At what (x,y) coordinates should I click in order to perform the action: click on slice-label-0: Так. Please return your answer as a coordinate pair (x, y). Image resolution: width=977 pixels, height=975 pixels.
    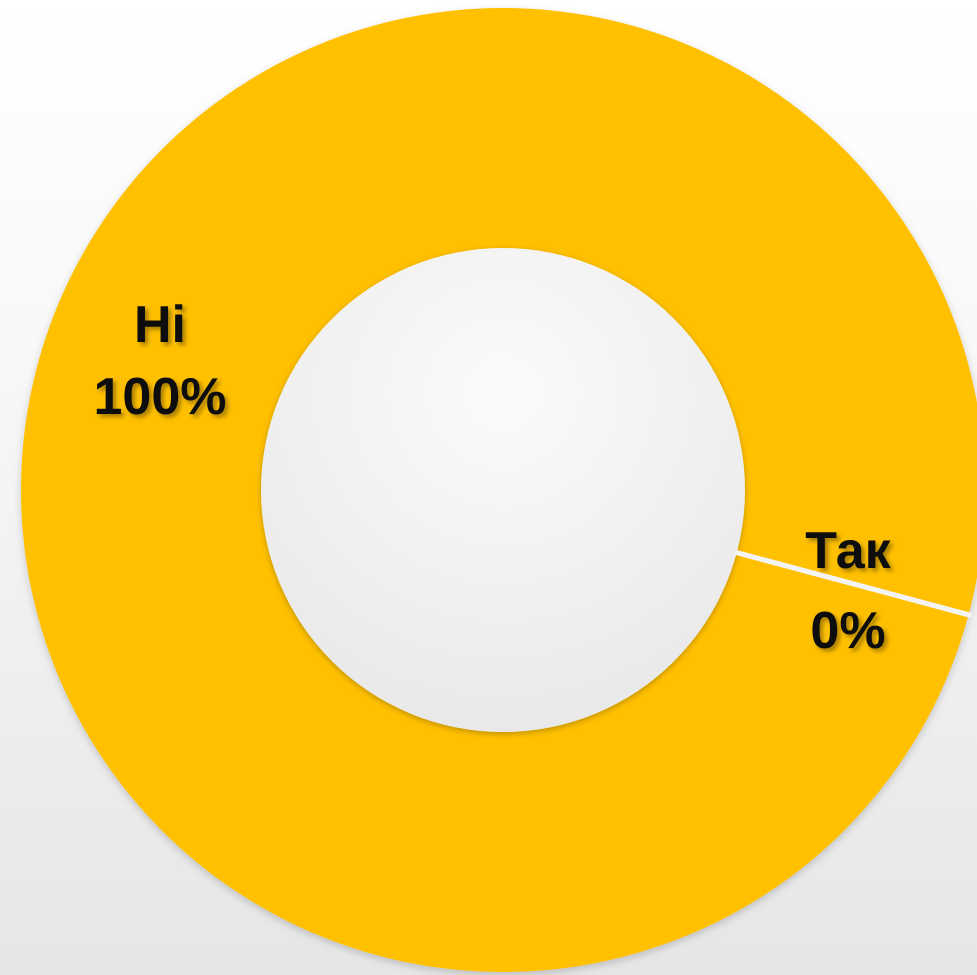
    Looking at the image, I should click on (848, 551).